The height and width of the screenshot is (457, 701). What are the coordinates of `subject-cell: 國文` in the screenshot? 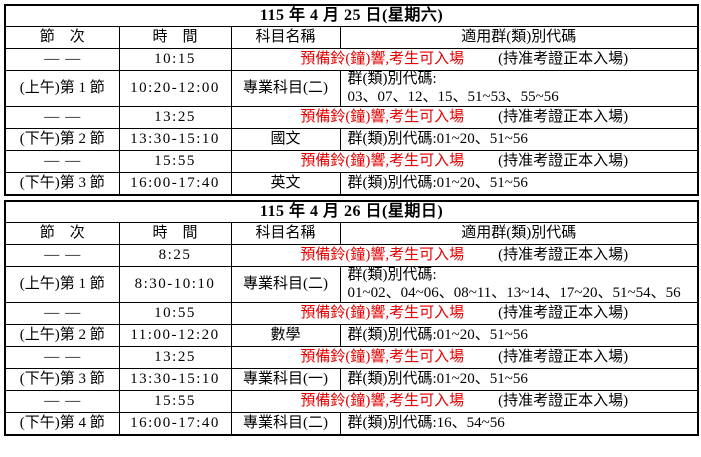 It's located at (285, 139).